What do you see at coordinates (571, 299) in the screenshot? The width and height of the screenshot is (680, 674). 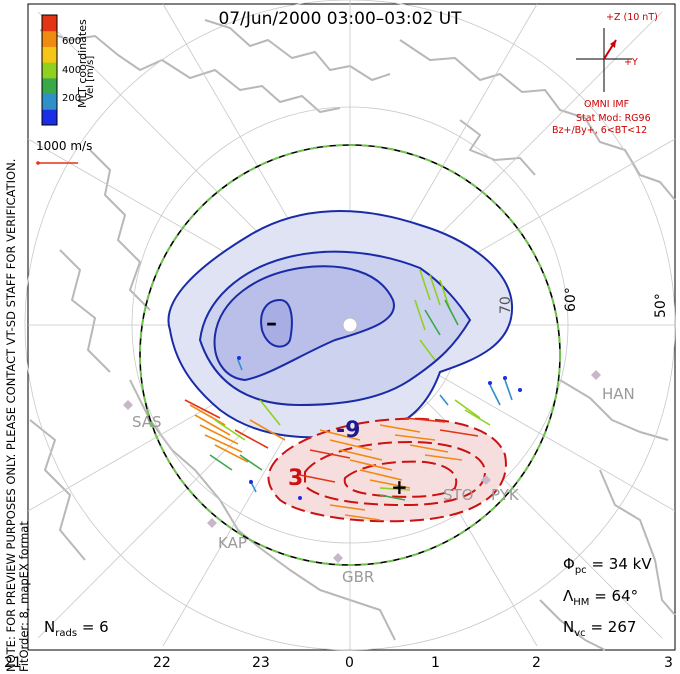 I see `lat-label-60: 60°` at bounding box center [571, 299].